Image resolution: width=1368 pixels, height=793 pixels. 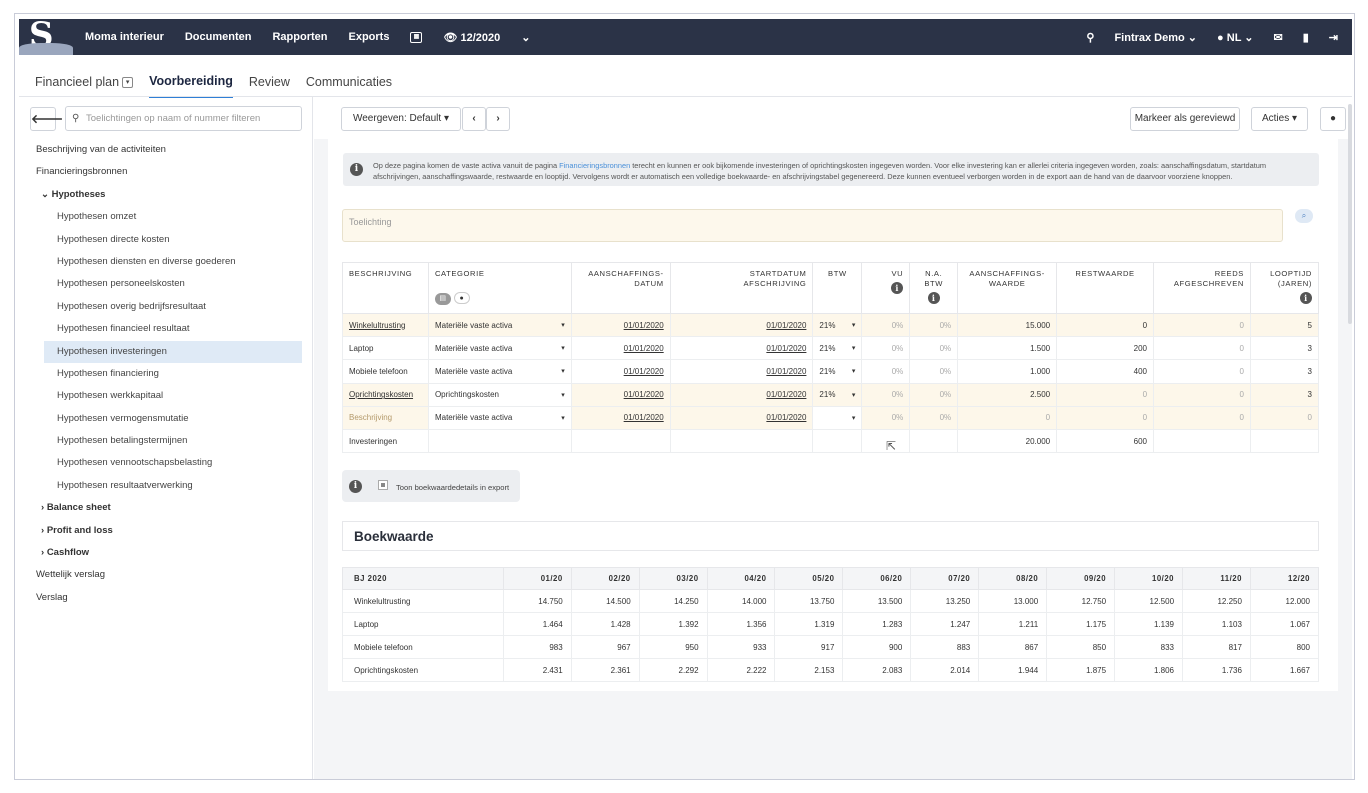 I want to click on sidebar-item-resultaatverwerking: Hypothesen resultaatverwerking, so click(x=125, y=485).